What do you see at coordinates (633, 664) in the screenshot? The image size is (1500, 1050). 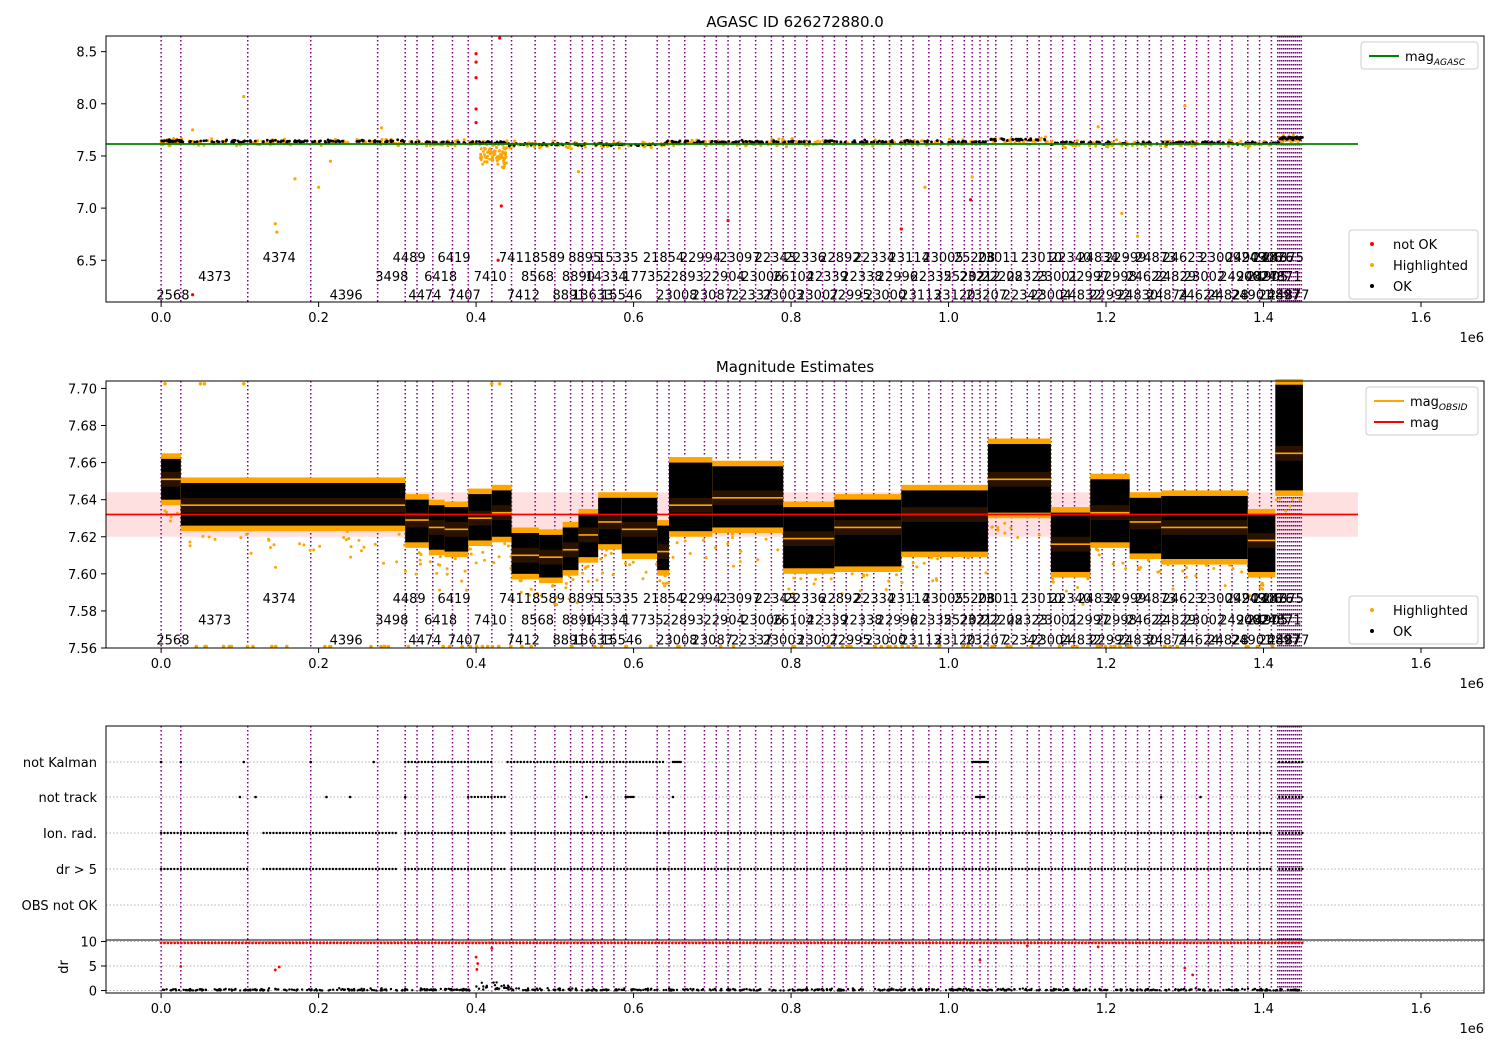 I see `x-tick-label: 0.6` at bounding box center [633, 664].